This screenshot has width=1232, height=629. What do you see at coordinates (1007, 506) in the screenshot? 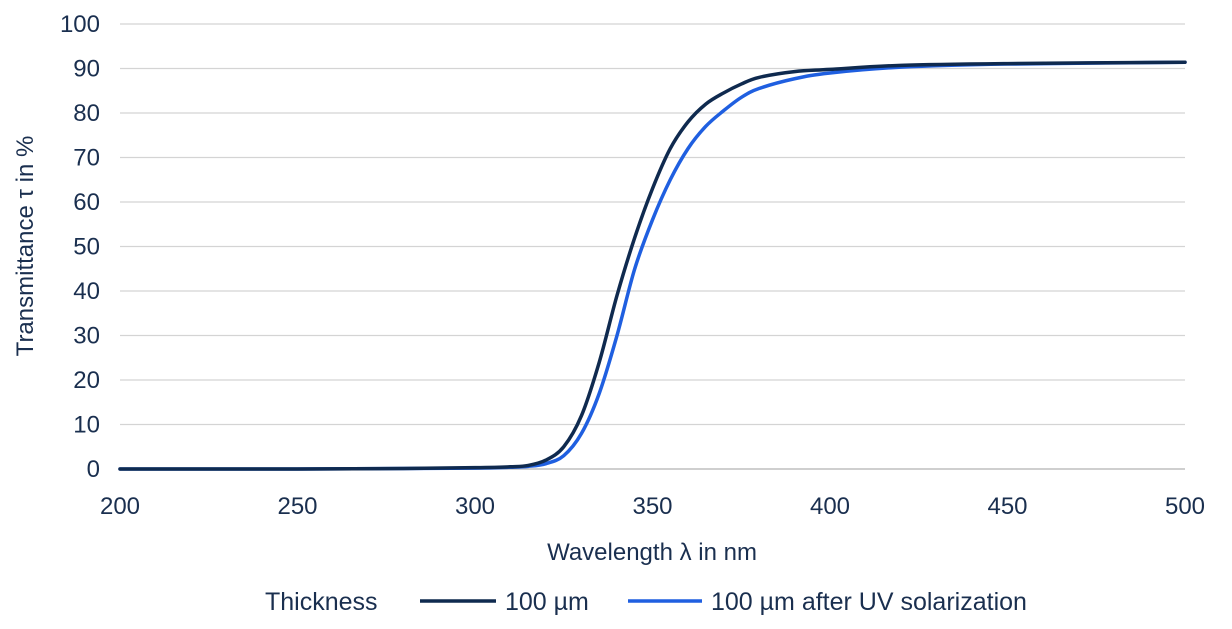
I see `x-tick-label: 450` at bounding box center [1007, 506].